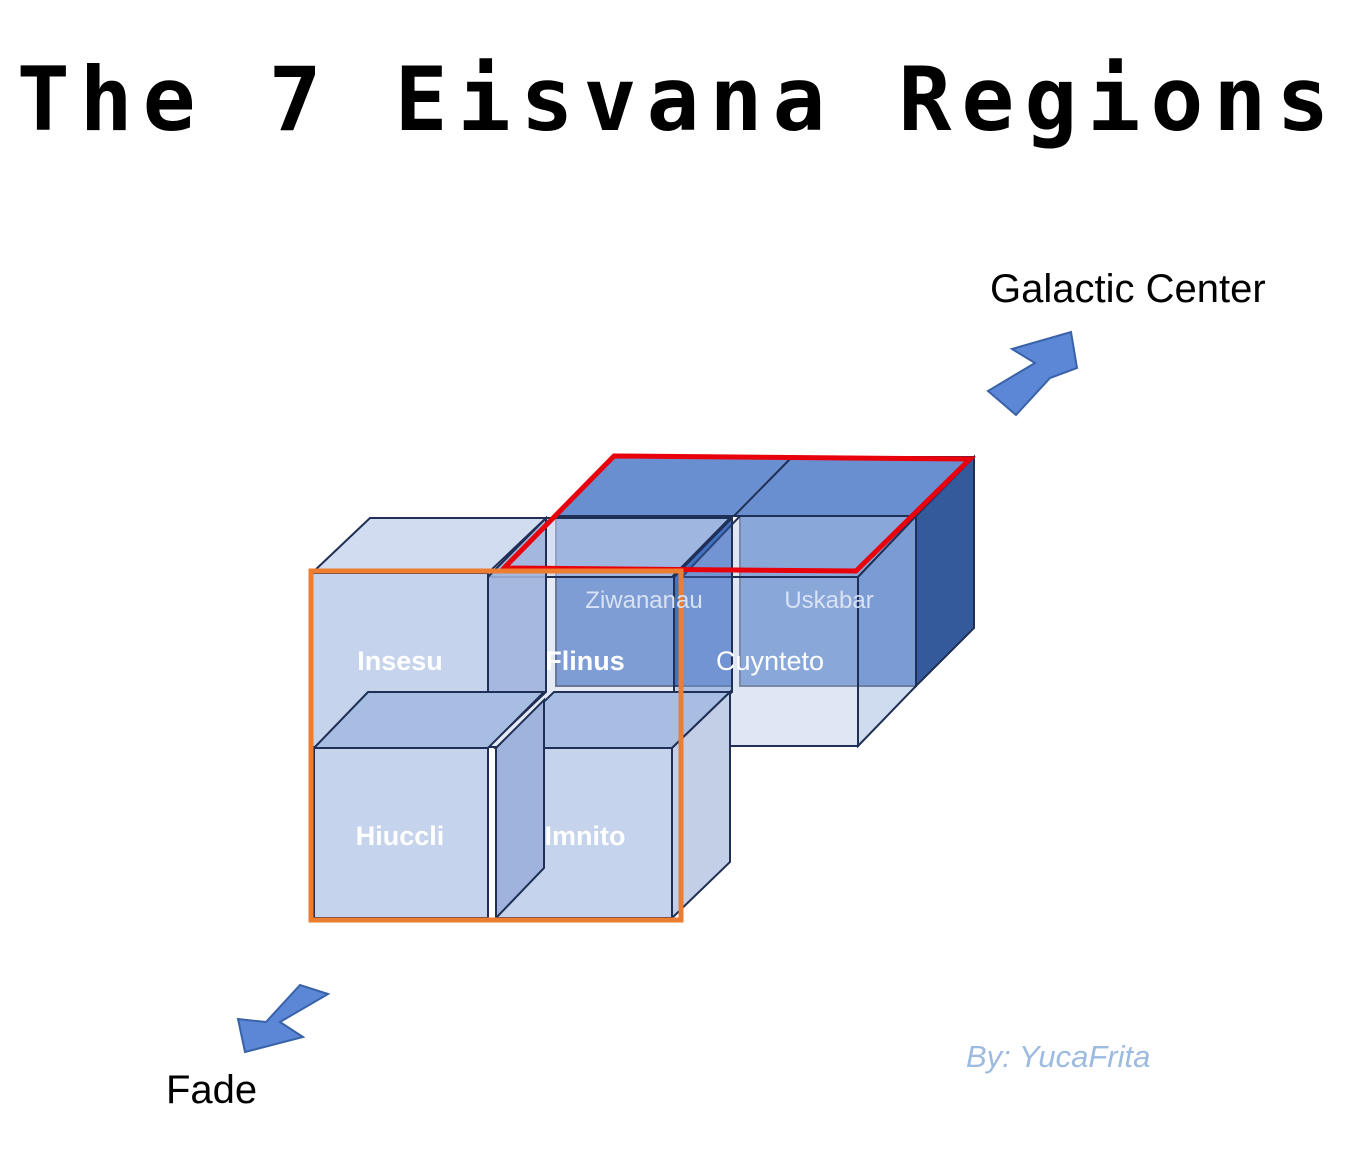  I want to click on label-cuynteto: Cuynteto, so click(770, 661).